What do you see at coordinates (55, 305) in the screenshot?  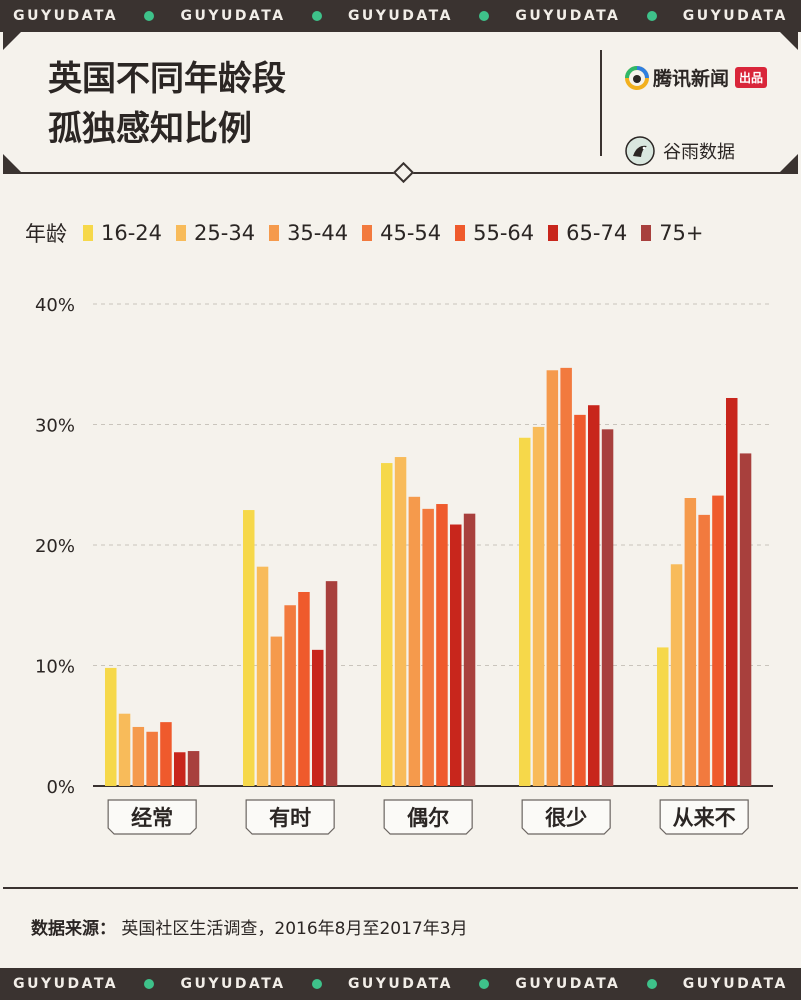 I see `y-tick-label: 40%` at bounding box center [55, 305].